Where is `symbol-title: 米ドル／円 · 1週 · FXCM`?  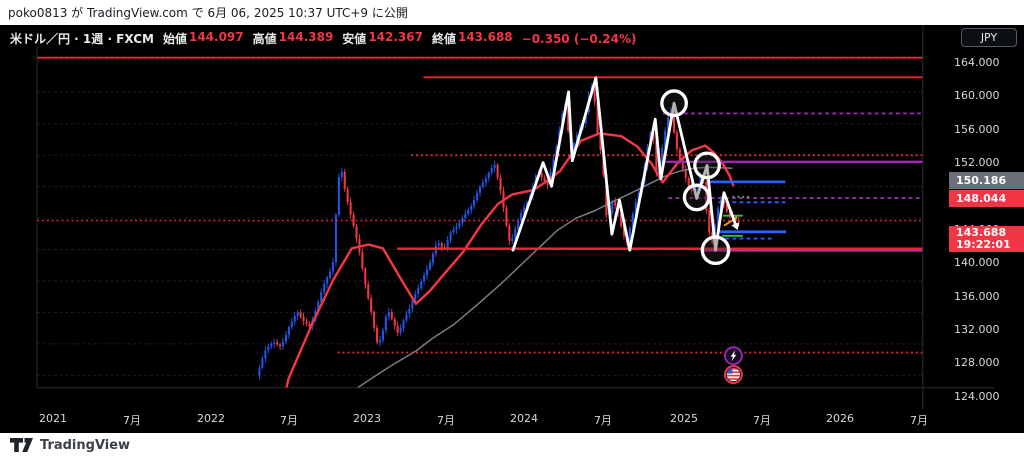 symbol-title: 米ドル／円 · 1週 · FXCM is located at coordinates (82, 39).